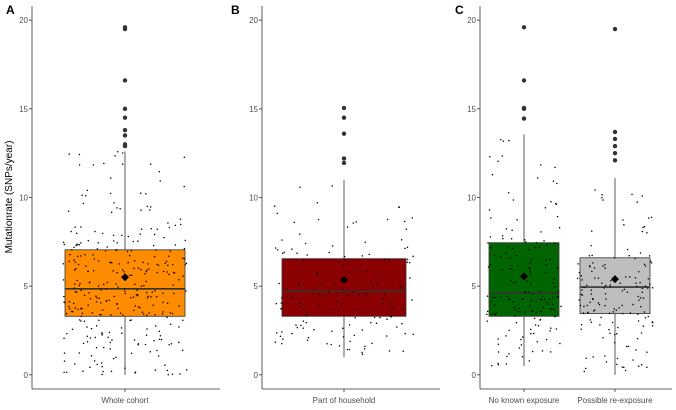 This screenshot has height=410, width=676. I want to click on y-tick-label: 5, so click(474, 286).